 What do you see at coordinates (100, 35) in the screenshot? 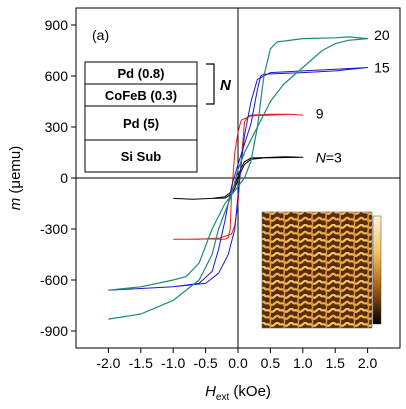
I see `panel-label: (a)` at bounding box center [100, 35].